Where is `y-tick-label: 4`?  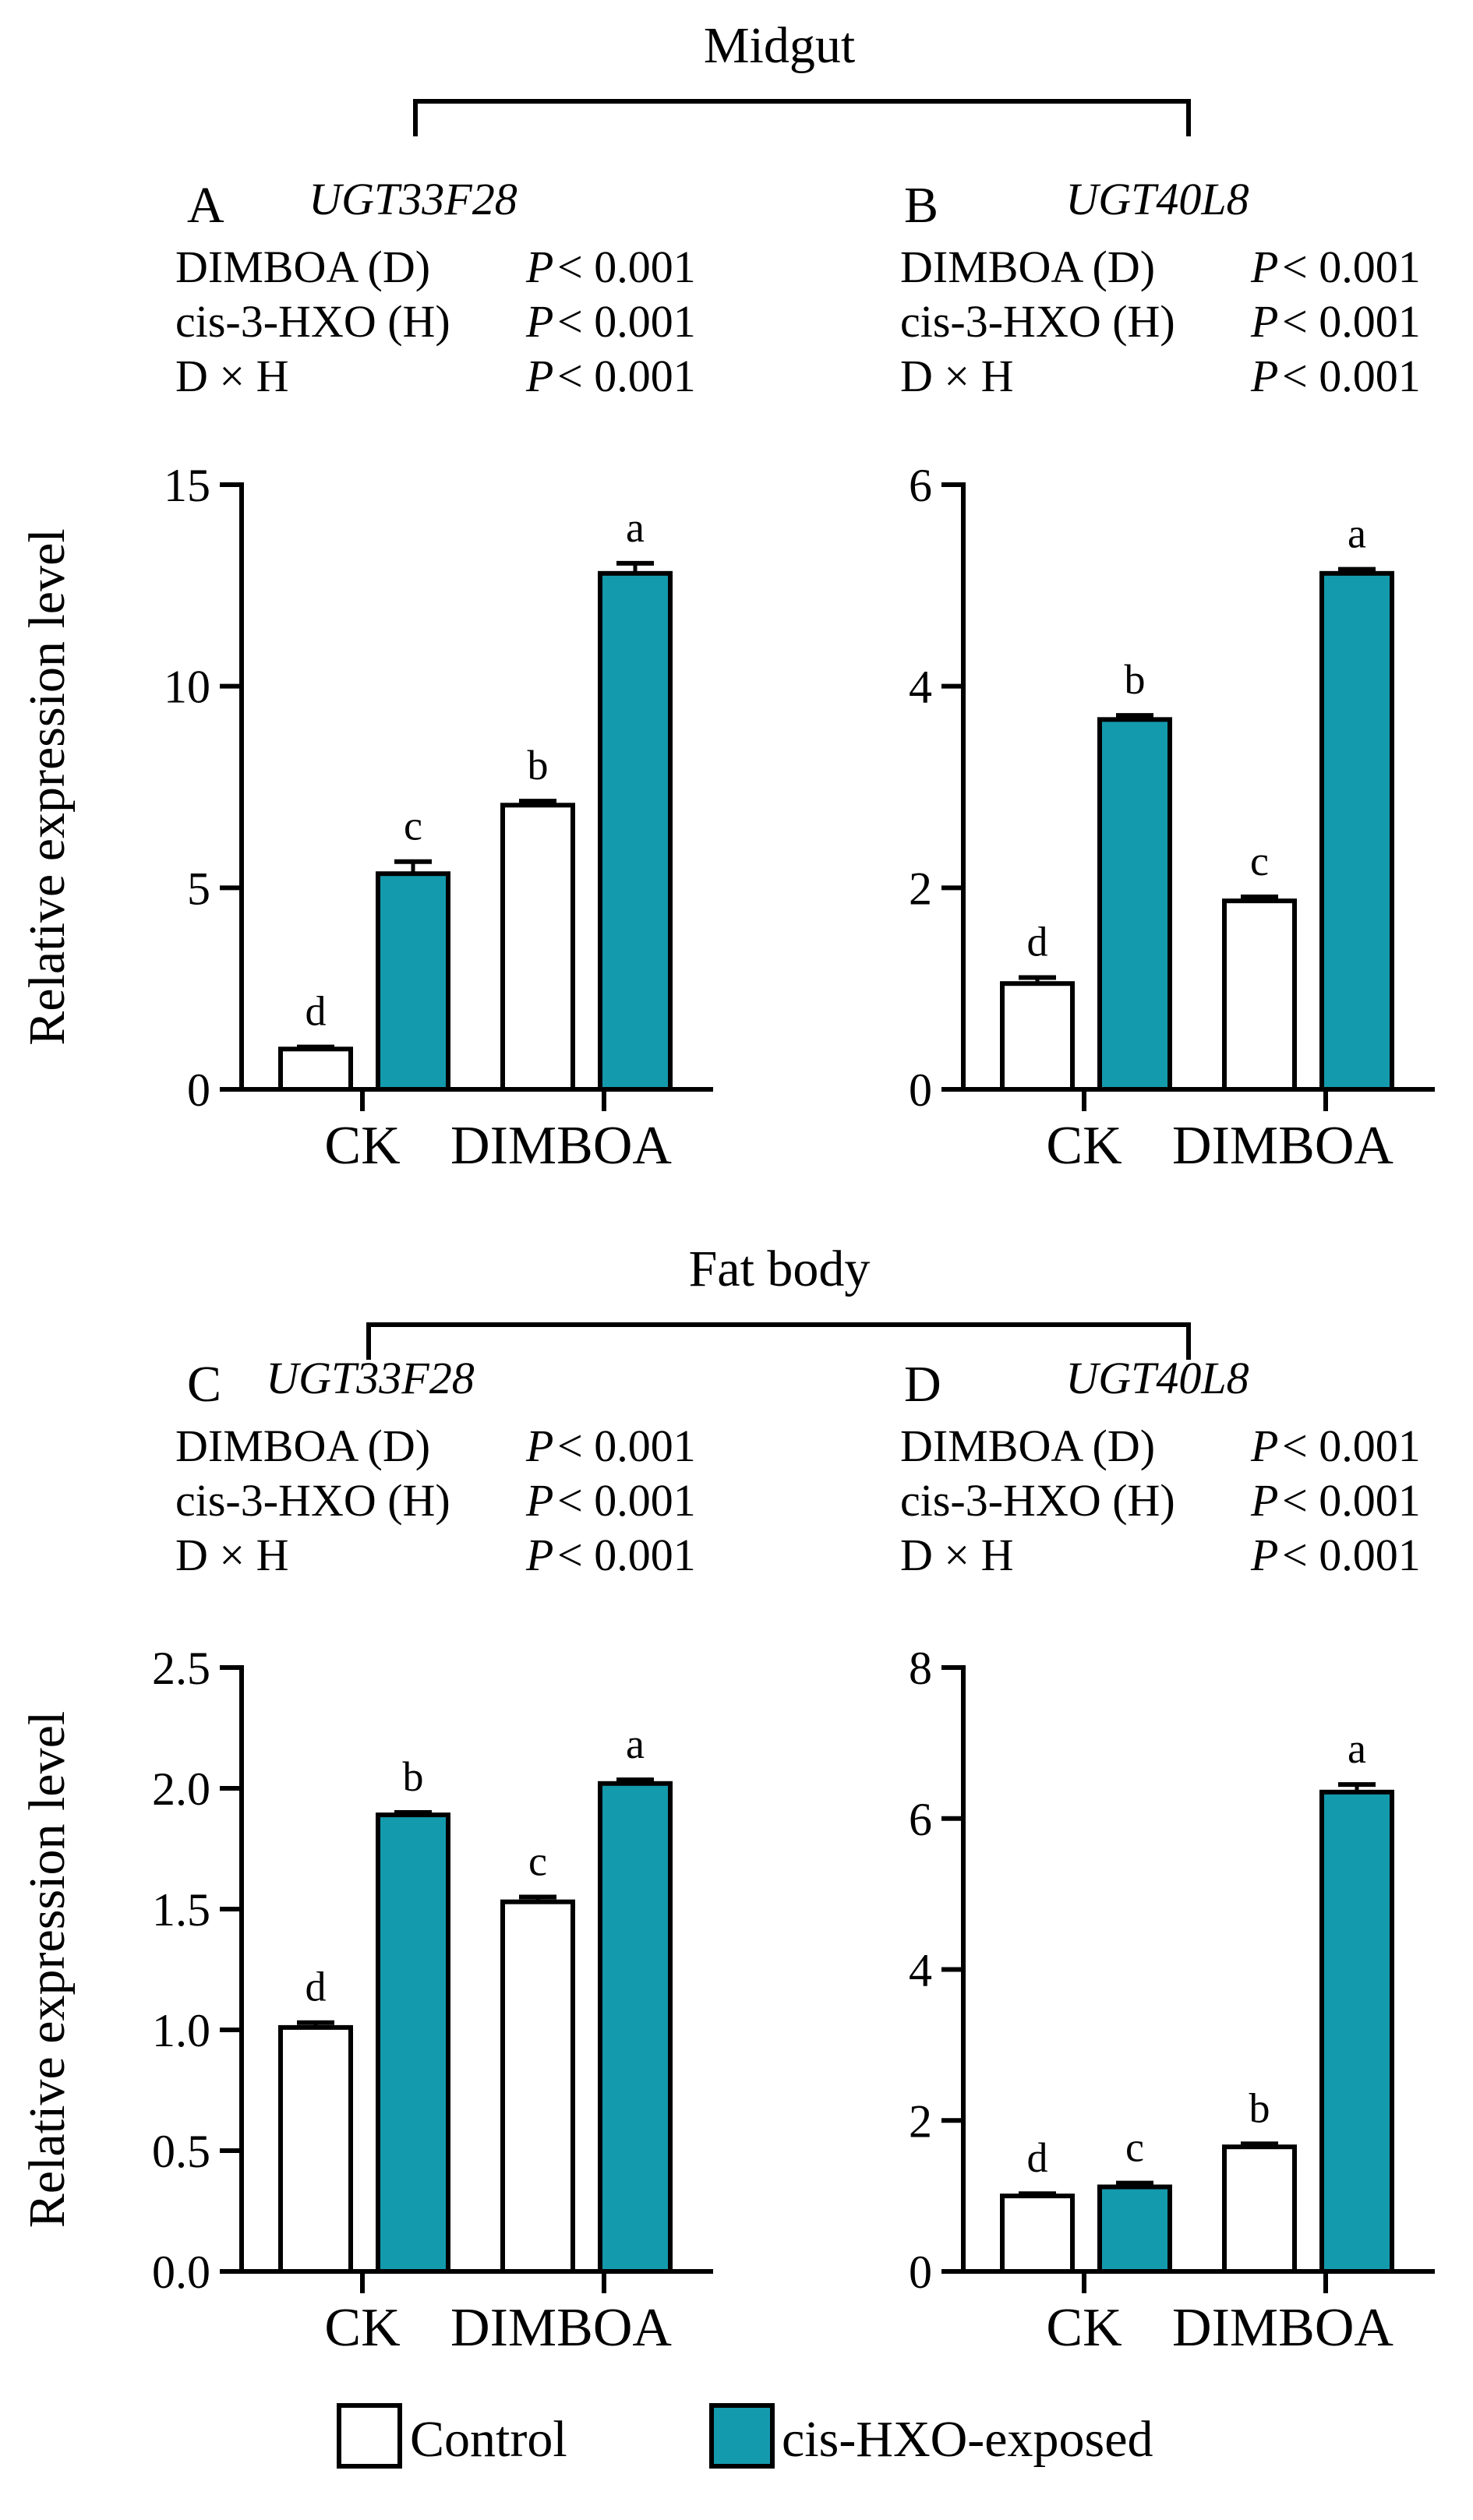 y-tick-label: 4 is located at coordinates (920, 688).